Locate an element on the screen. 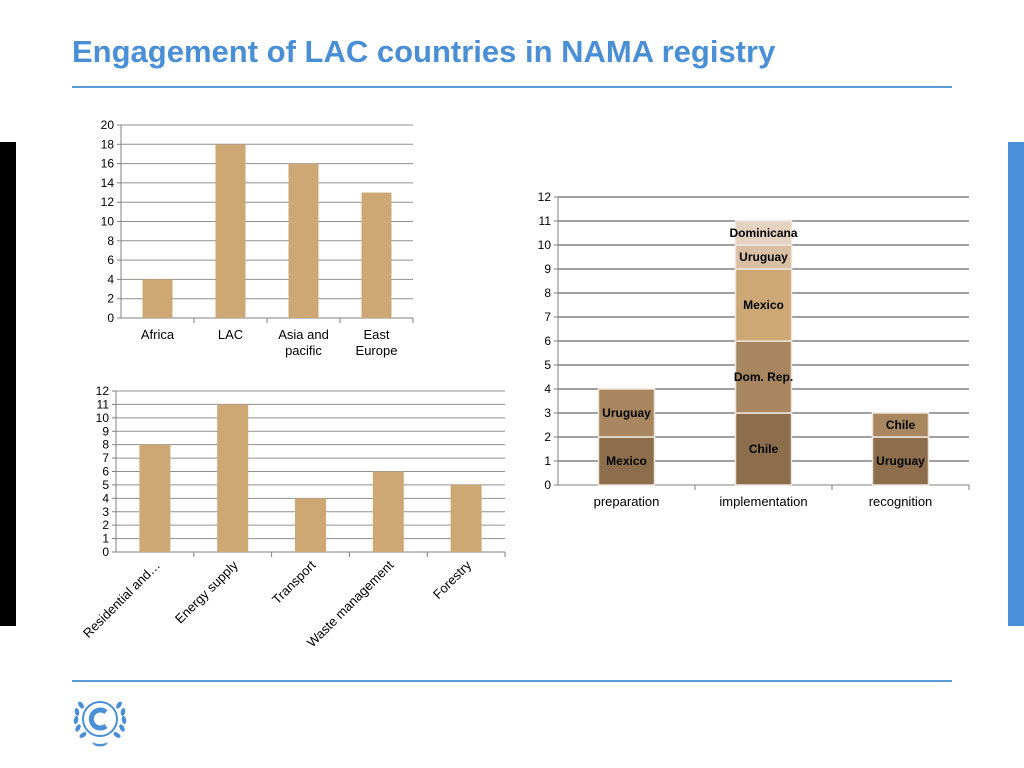  x-category-label: recognition is located at coordinates (901, 501).